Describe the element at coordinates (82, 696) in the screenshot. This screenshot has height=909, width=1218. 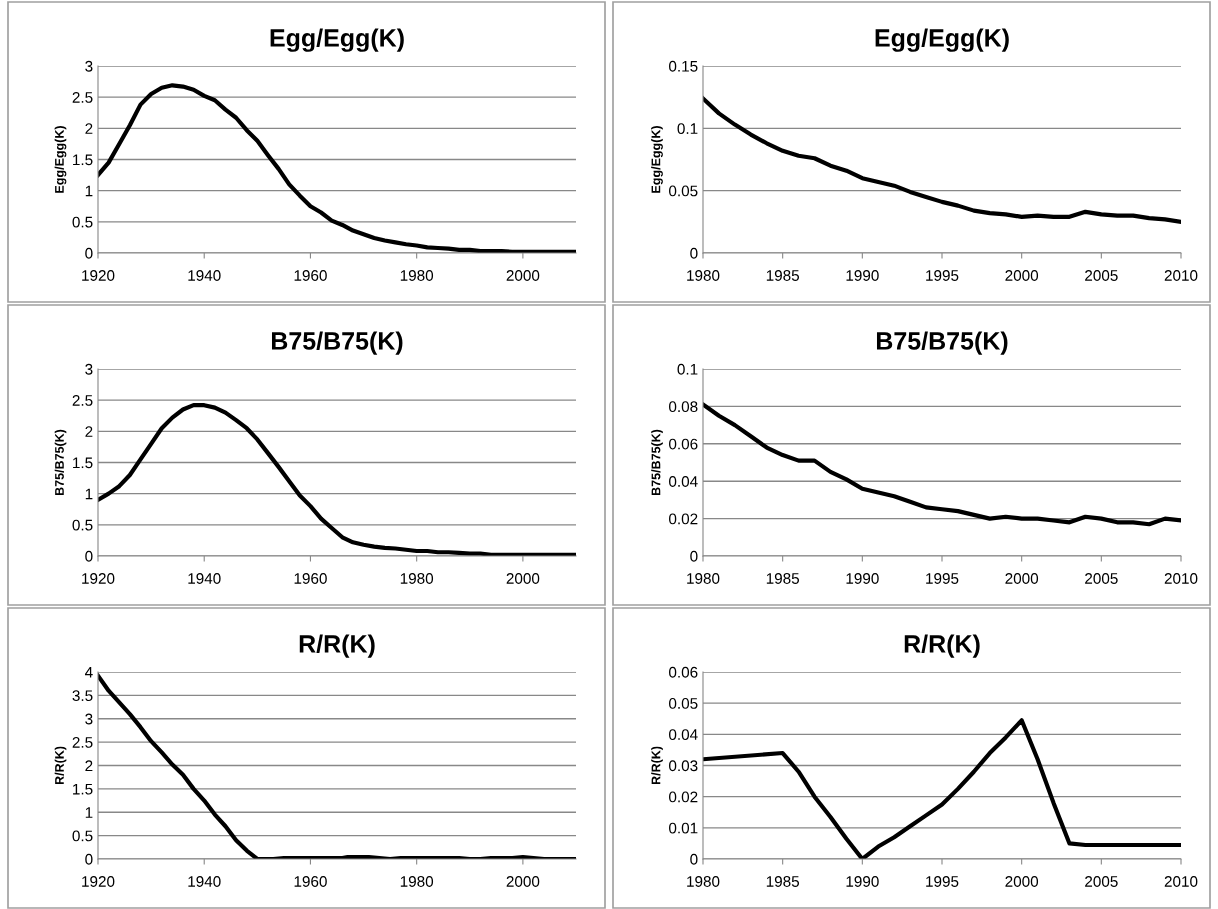
I see `y-tick-label: 3.5` at that location.